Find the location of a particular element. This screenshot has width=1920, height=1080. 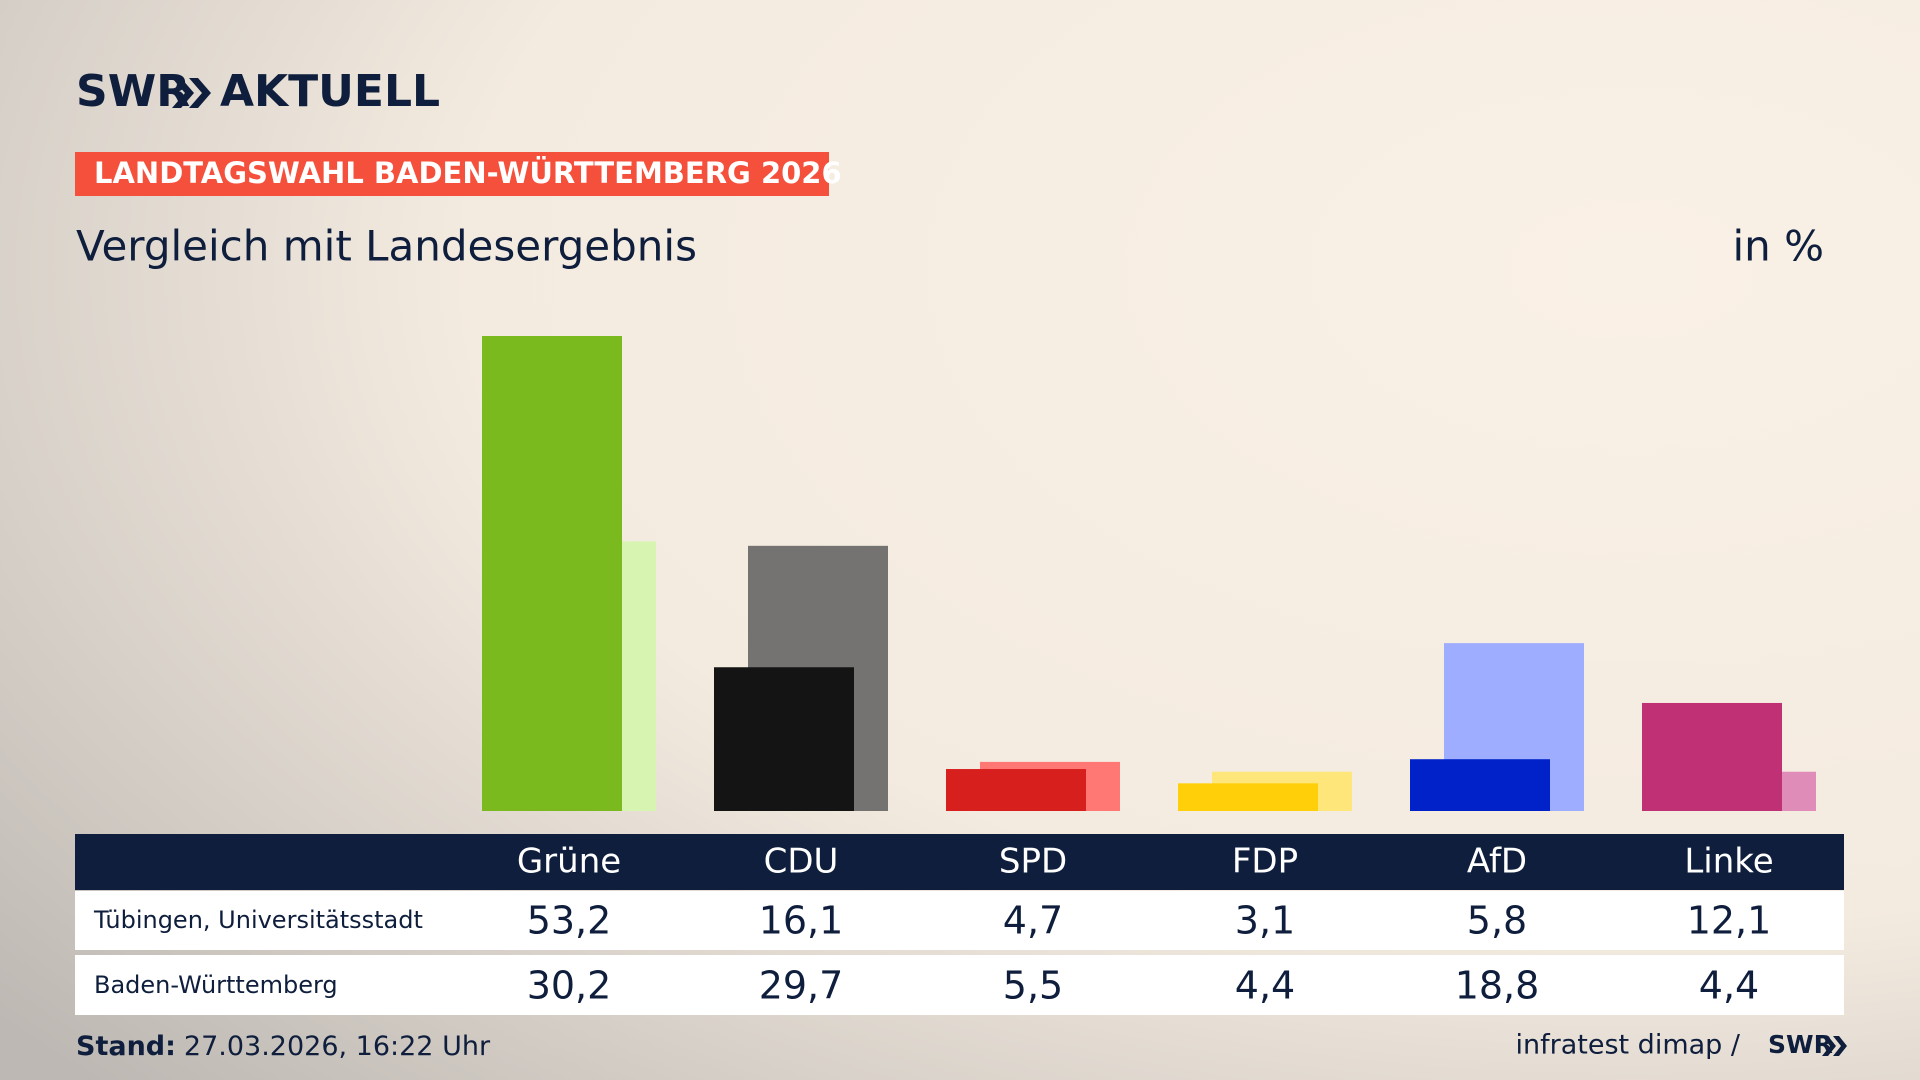

source-chevrons is located at coordinates (1834, 1046).